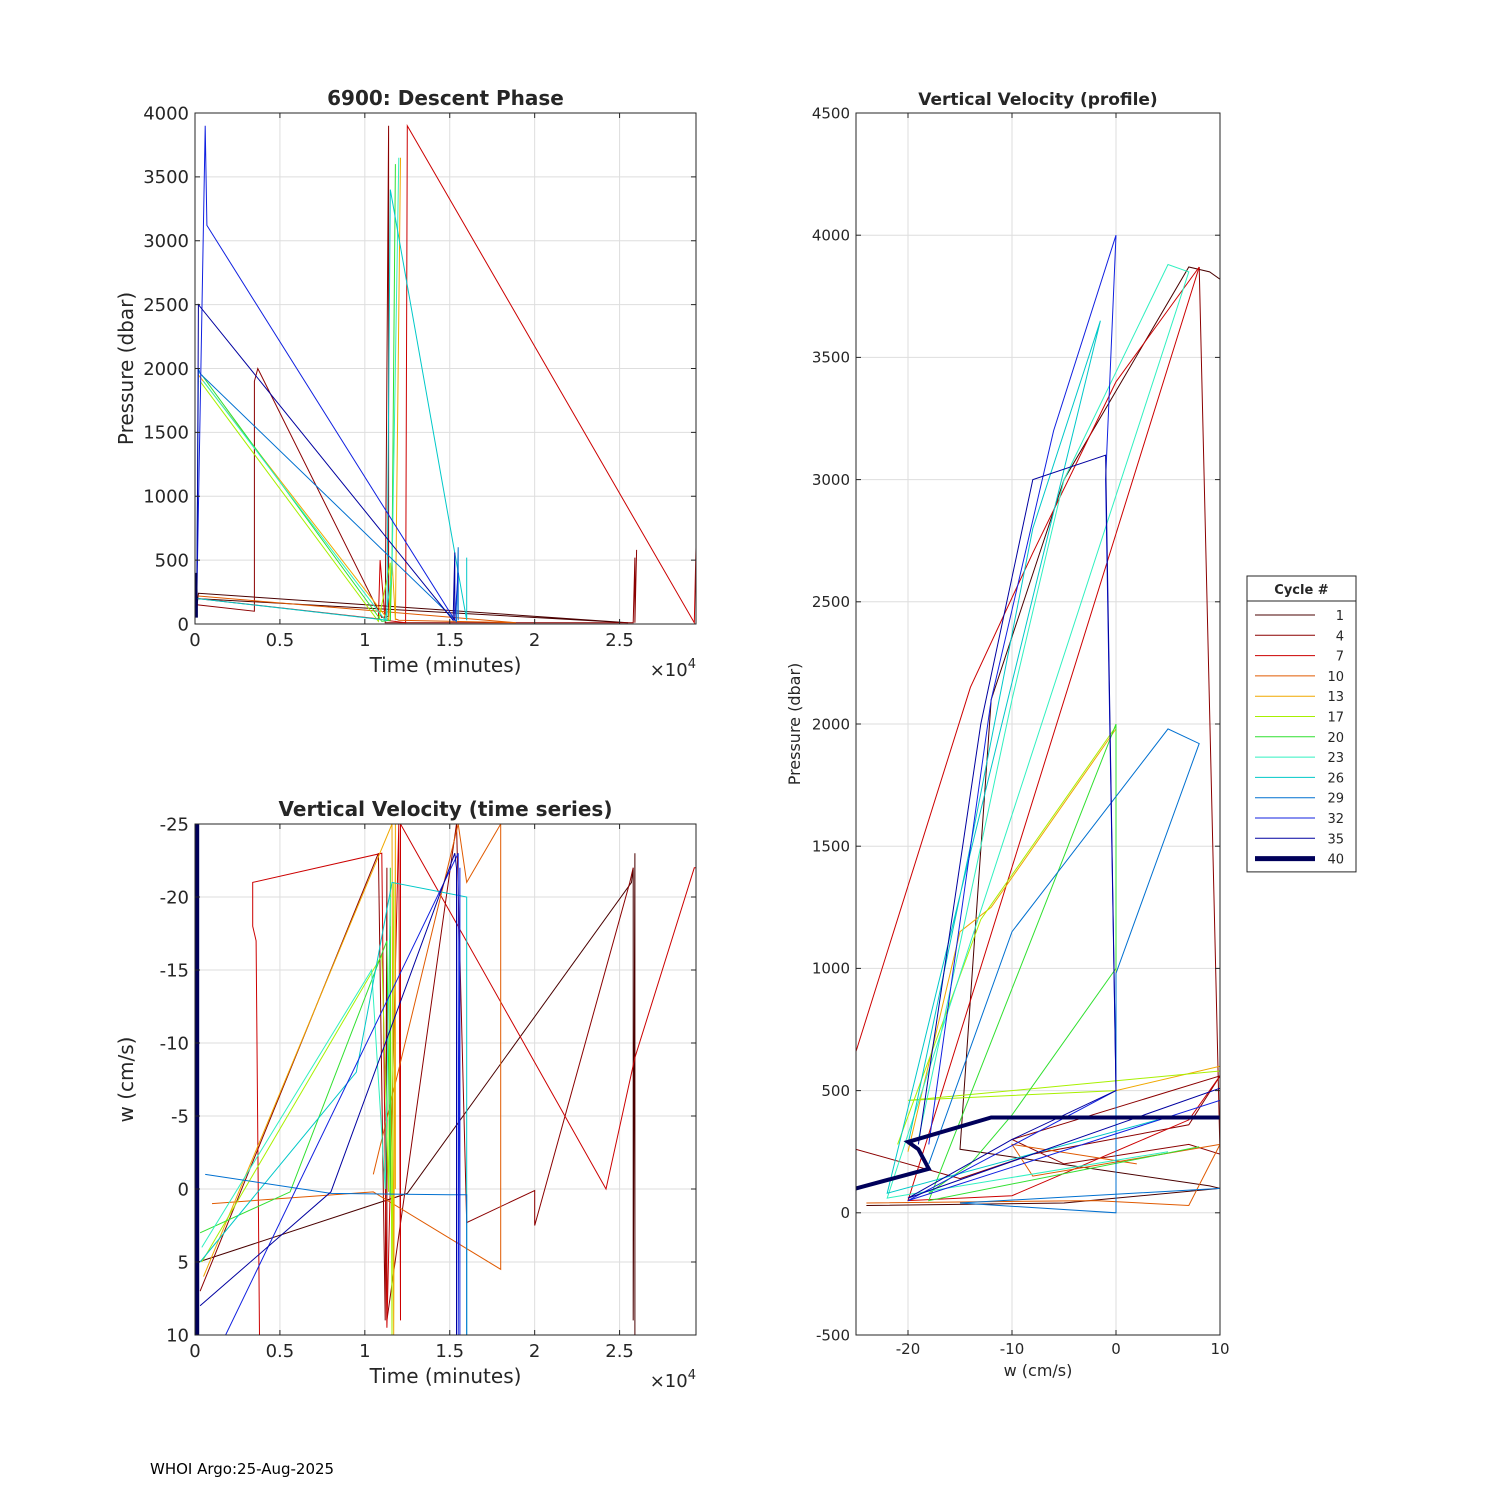 The image size is (1500, 1500). I want to click on x-exponent-power: 4, so click(692, 1375).